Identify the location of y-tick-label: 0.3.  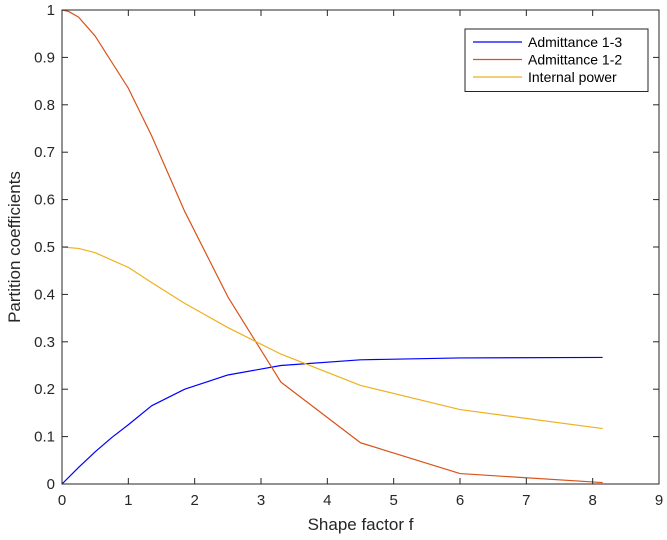
(44, 342).